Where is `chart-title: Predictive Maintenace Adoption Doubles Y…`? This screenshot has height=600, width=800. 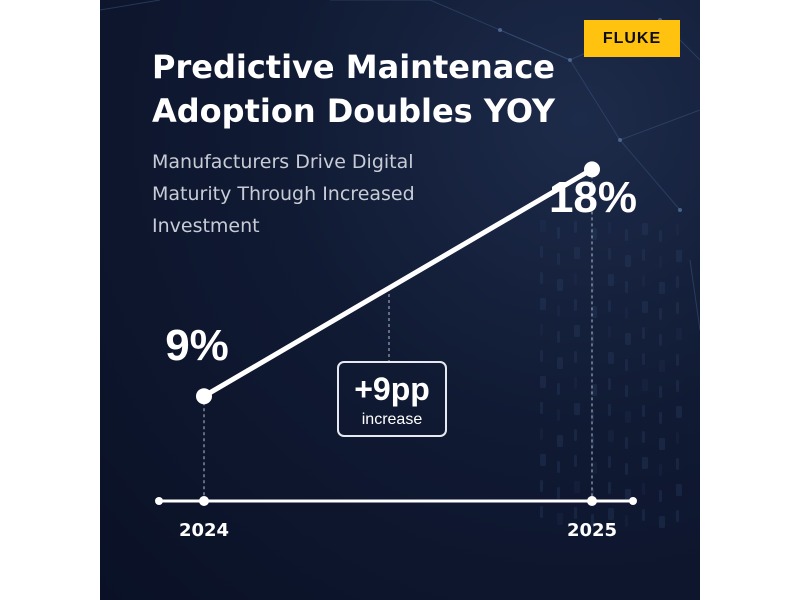
chart-title: Predictive Maintenace Adoption Doubles Y… is located at coordinates (354, 89).